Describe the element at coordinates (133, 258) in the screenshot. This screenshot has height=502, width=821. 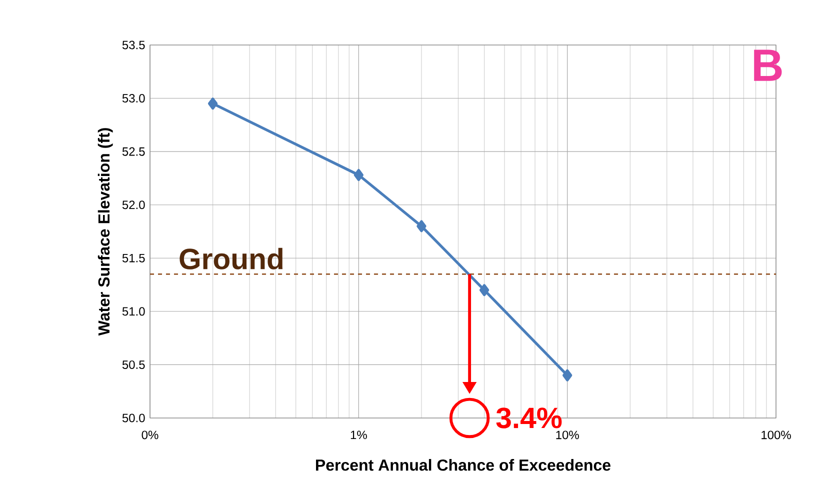
I see `y-tick-label: 51.5` at that location.